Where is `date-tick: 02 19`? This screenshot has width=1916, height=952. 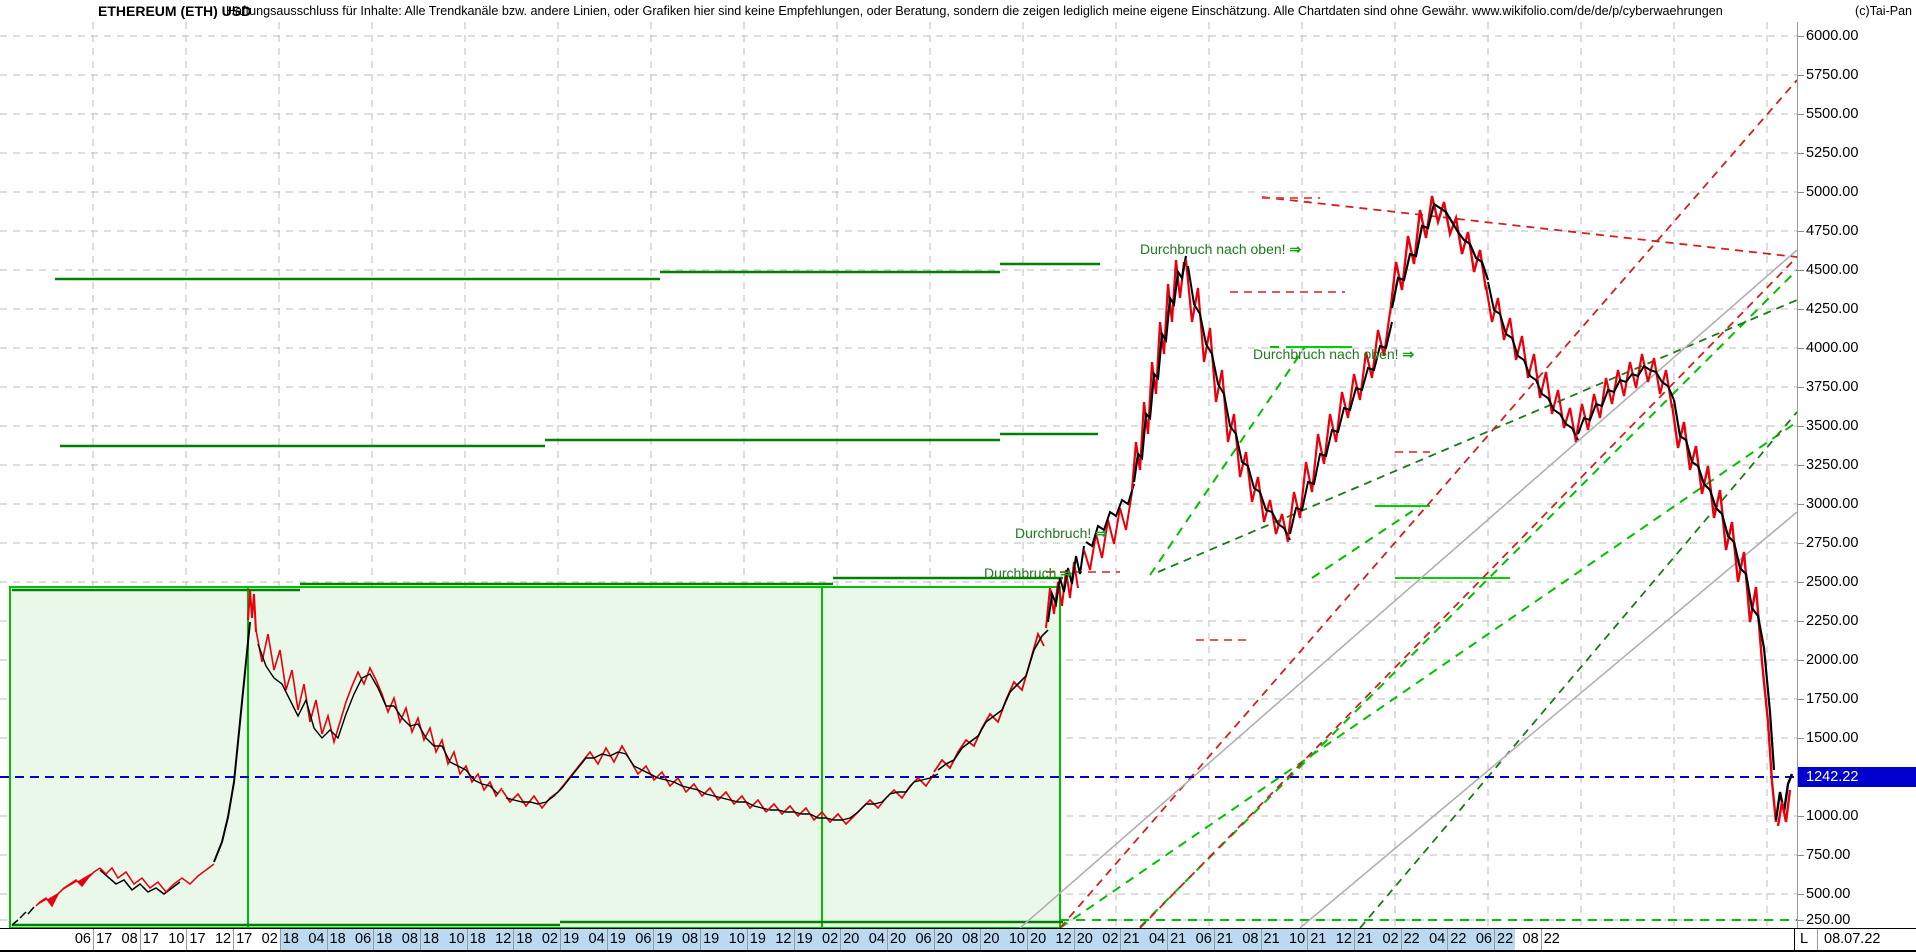 date-tick: 02 19 is located at coordinates (560, 939).